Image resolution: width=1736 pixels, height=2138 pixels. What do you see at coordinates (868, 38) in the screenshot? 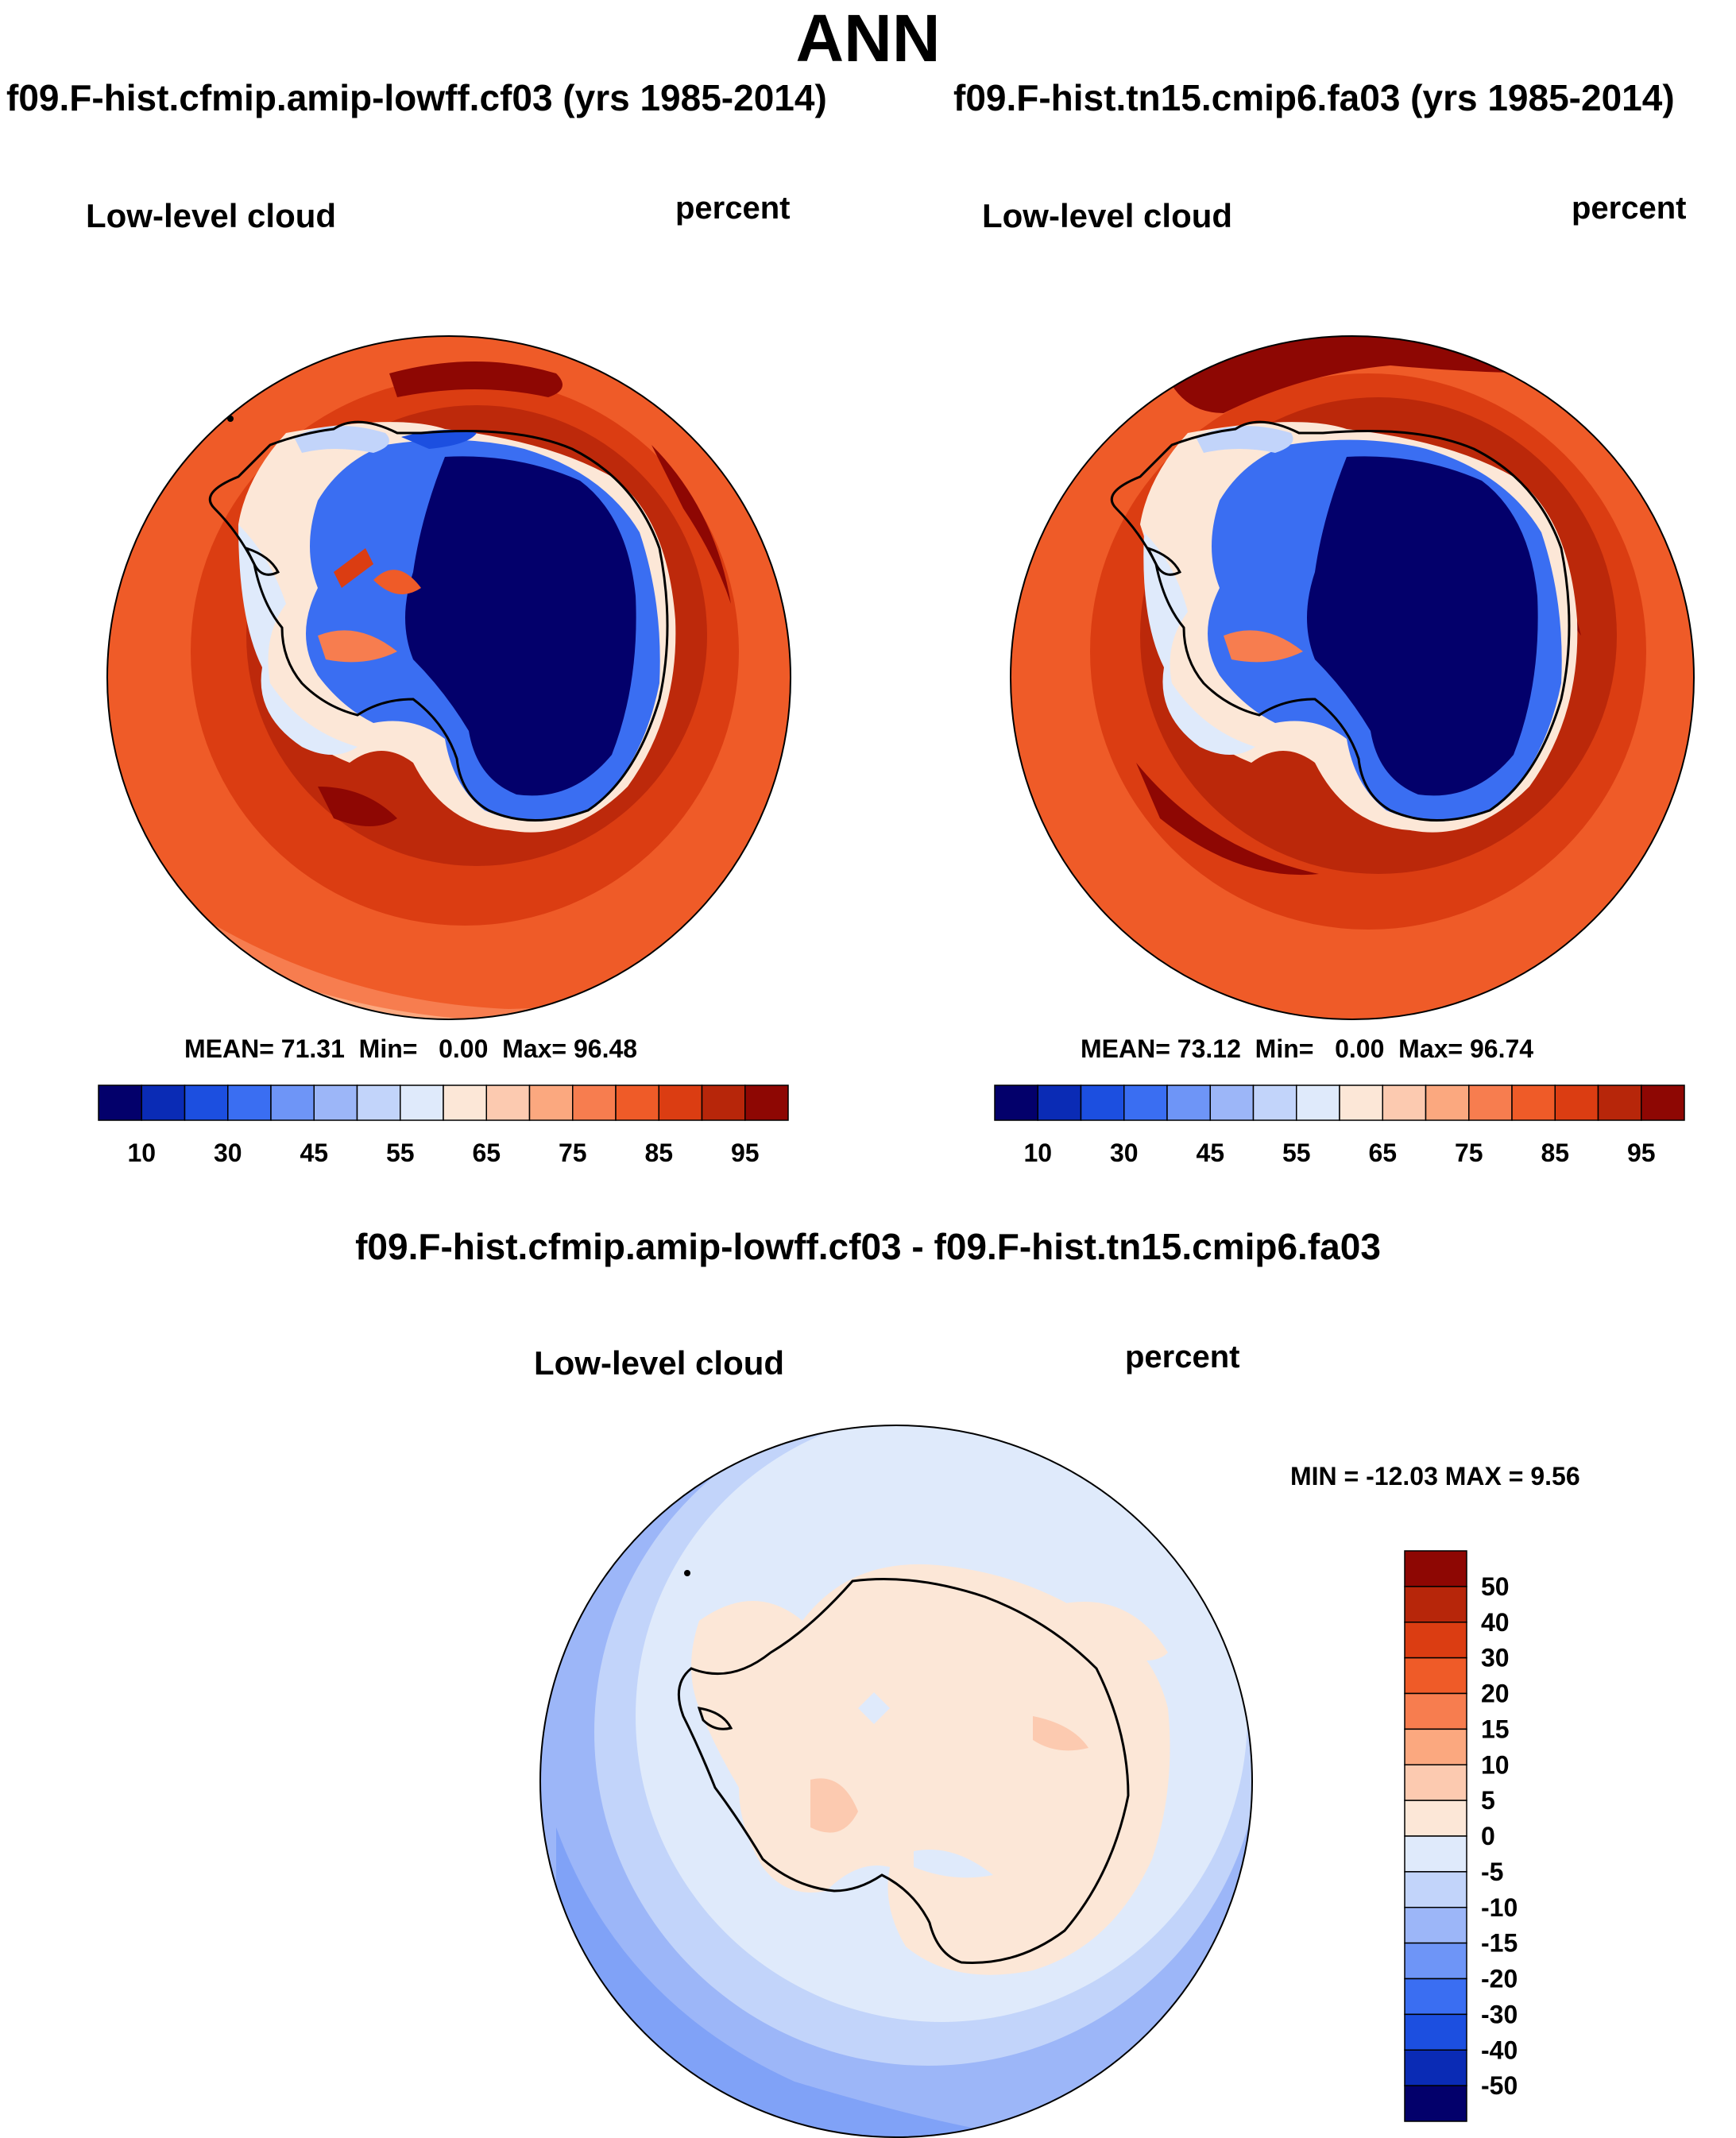
I see `figure-title: ANN` at bounding box center [868, 38].